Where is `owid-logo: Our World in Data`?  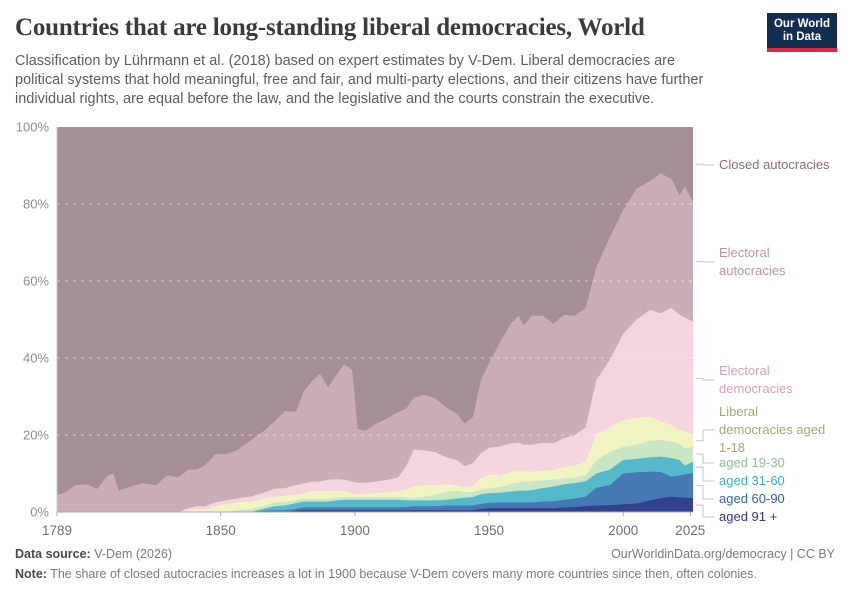 owid-logo: Our World in Data is located at coordinates (801, 32).